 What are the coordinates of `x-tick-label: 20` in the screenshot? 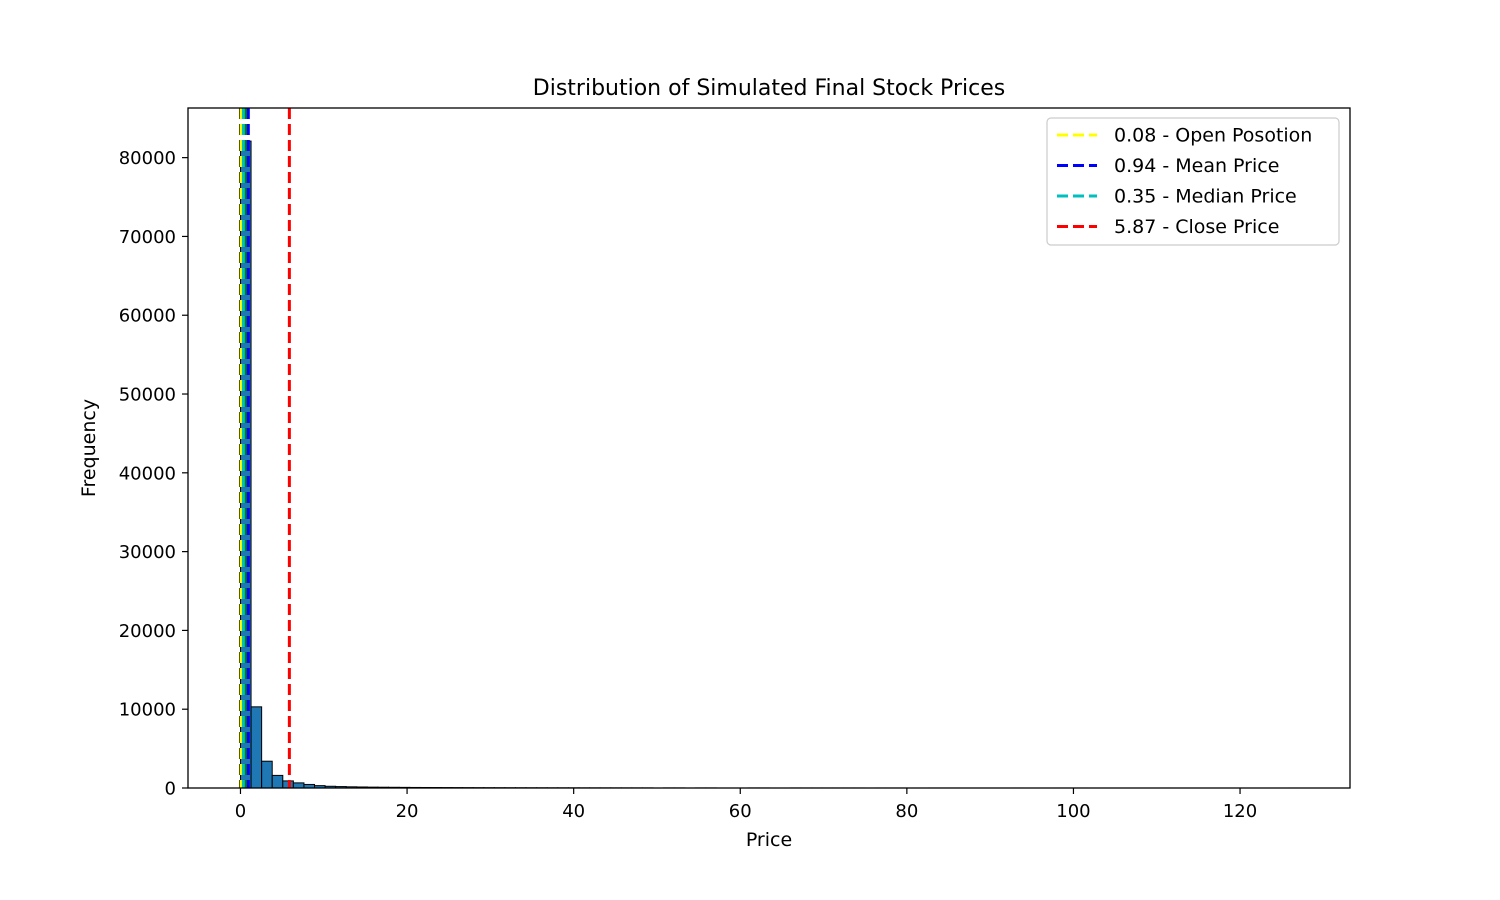 It's located at (407, 811).